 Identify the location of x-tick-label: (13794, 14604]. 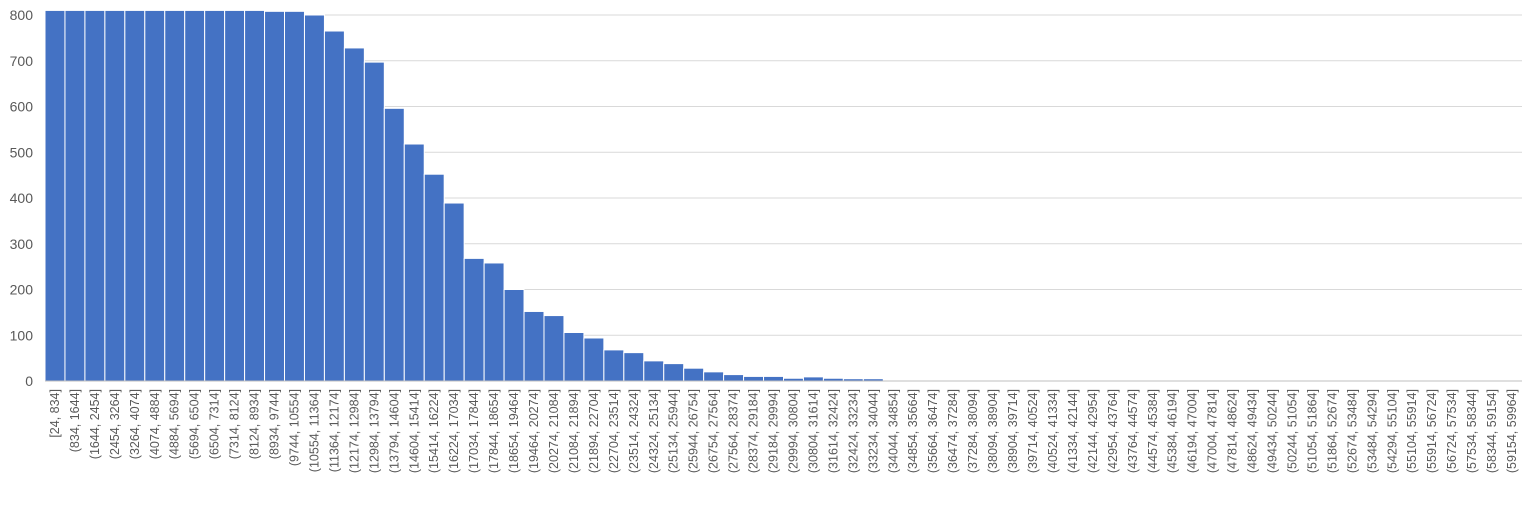
(394, 431).